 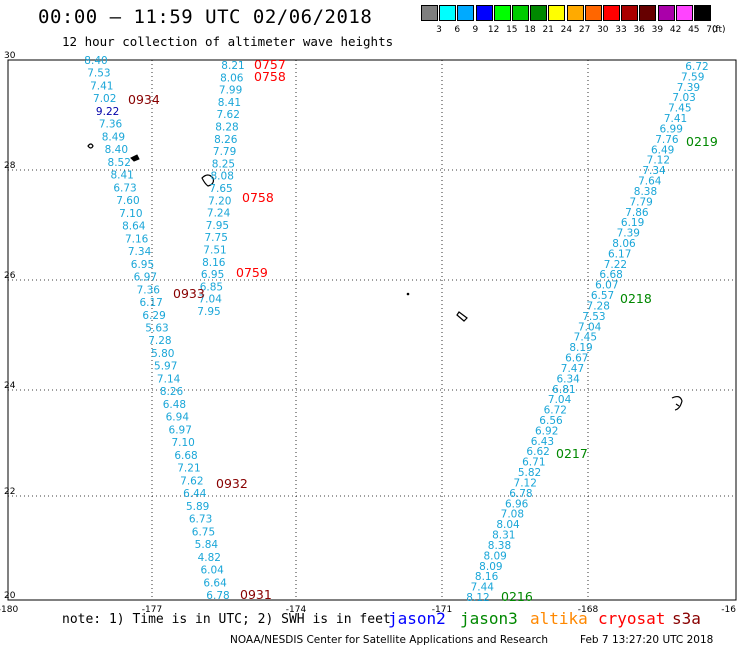 What do you see at coordinates (222, 177) in the screenshot?
I see `track-b-value: 8.08` at bounding box center [222, 177].